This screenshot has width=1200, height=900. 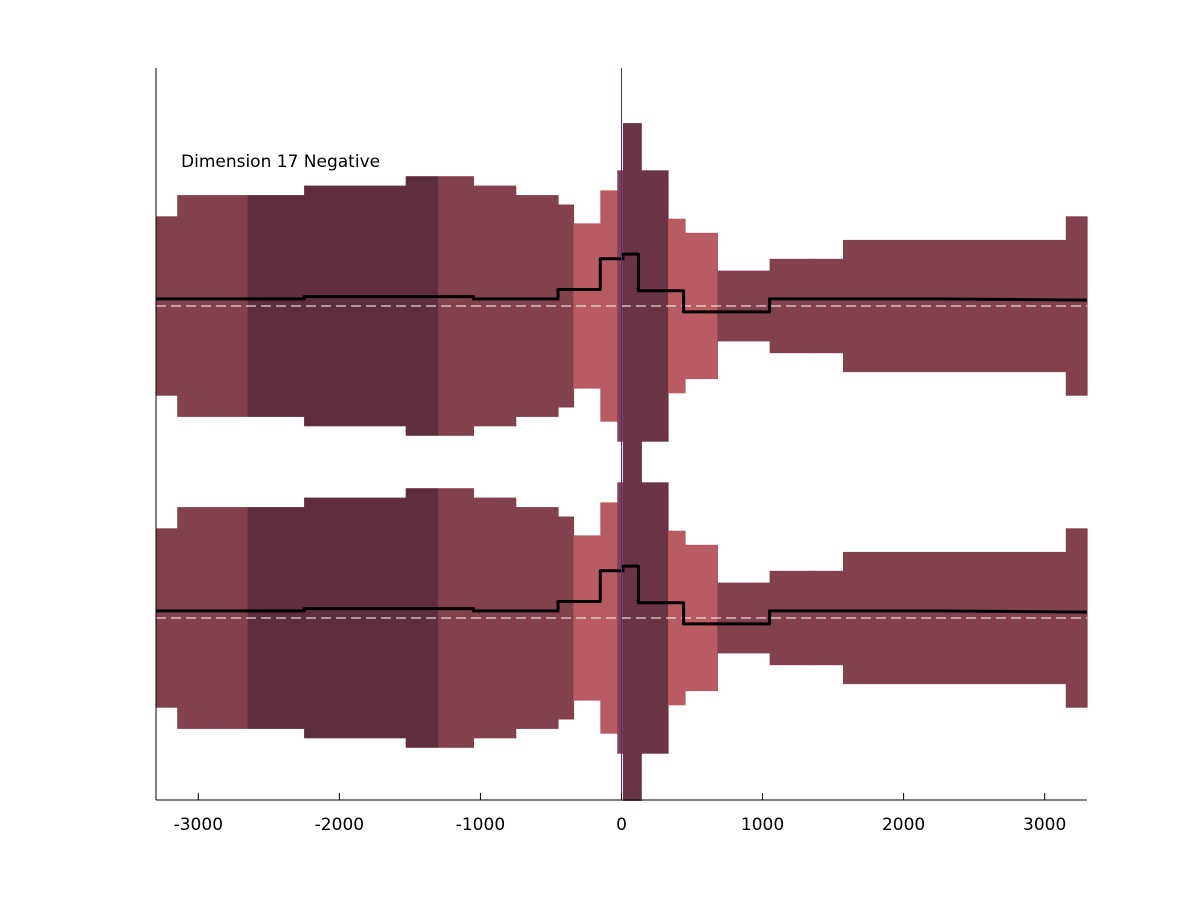 What do you see at coordinates (198, 825) in the screenshot?
I see `x-tick-label: -3000` at bounding box center [198, 825].